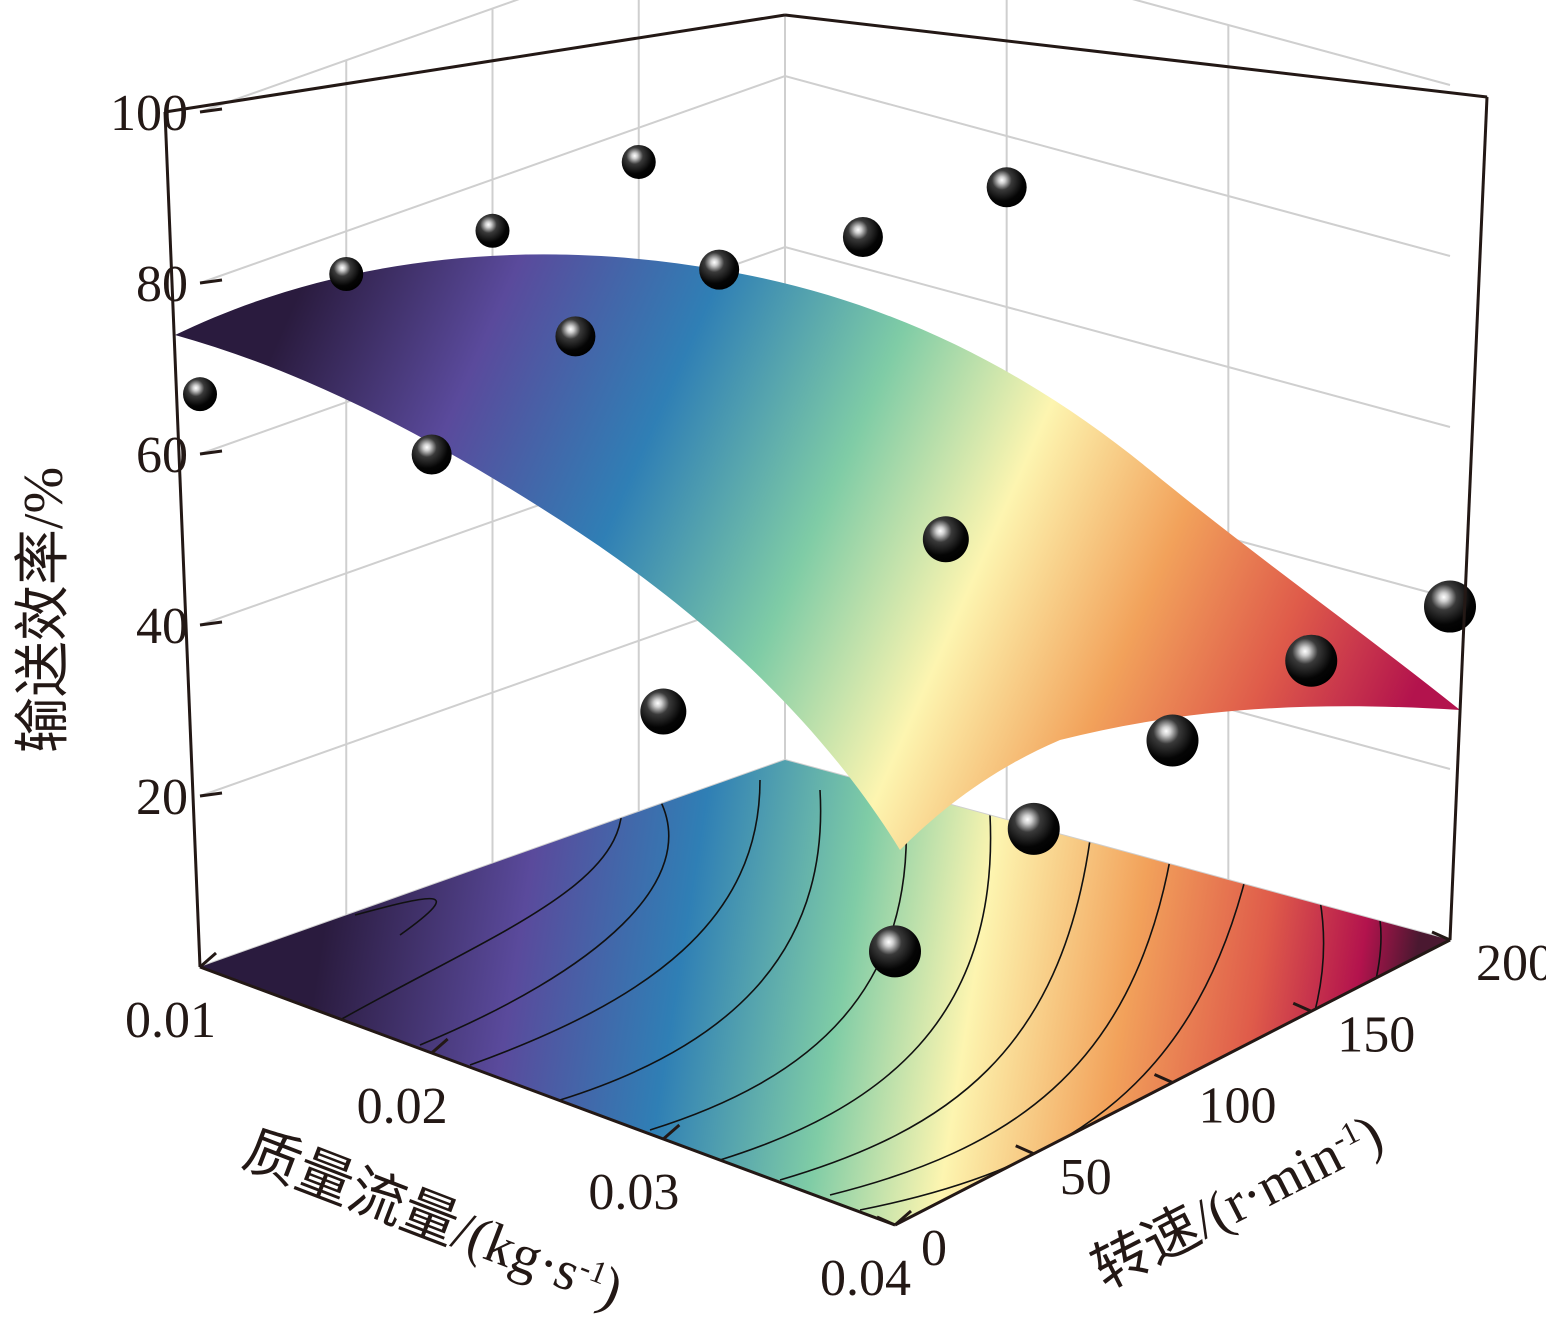 Image resolution: width=1546 pixels, height=1338 pixels. I want to click on y-tick-label: 0, so click(934, 1248).